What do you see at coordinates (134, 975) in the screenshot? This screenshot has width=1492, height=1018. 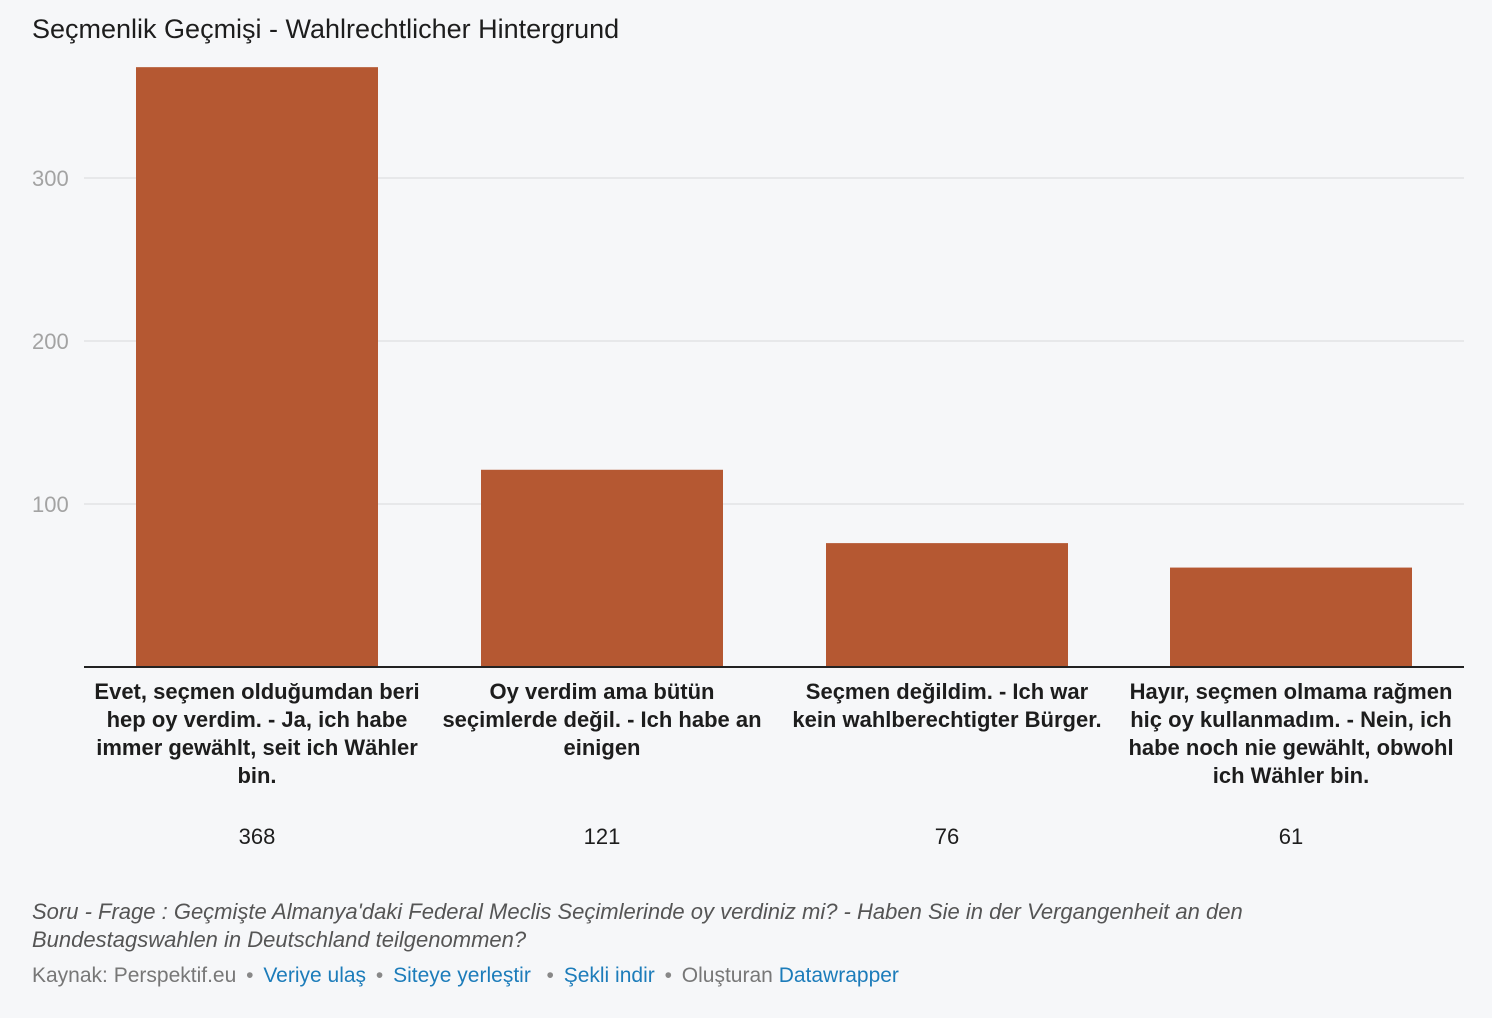 I see `source-text: Kaynak: Perspektif.eu` at bounding box center [134, 975].